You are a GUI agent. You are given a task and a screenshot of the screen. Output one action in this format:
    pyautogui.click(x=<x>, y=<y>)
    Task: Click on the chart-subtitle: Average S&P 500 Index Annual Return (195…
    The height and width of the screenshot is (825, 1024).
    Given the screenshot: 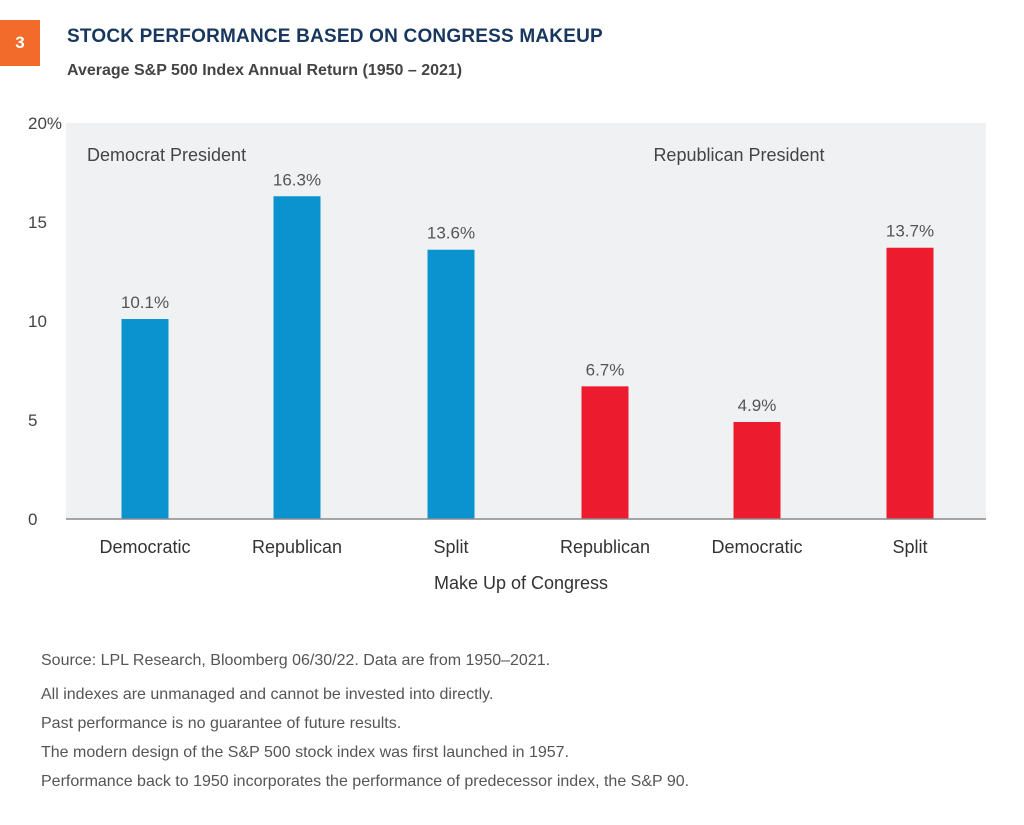 What is the action you would take?
    pyautogui.click(x=265, y=70)
    